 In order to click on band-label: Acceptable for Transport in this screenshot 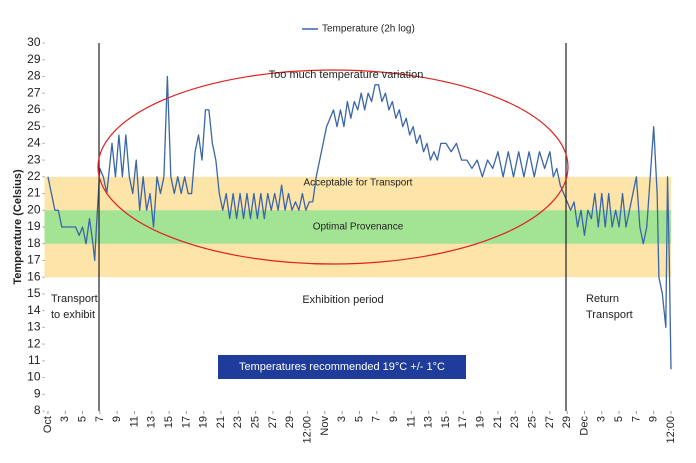, I will do `click(358, 182)`.